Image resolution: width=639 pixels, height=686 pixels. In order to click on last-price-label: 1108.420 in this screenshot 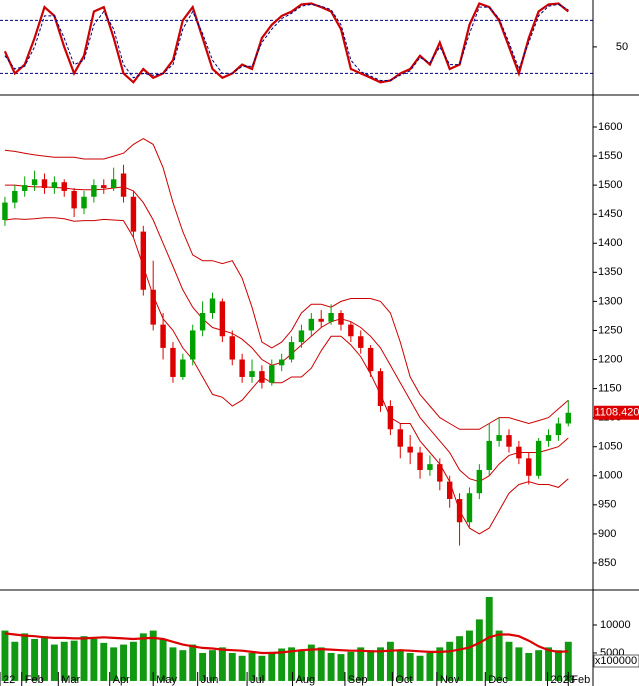, I will do `click(616, 413)`.